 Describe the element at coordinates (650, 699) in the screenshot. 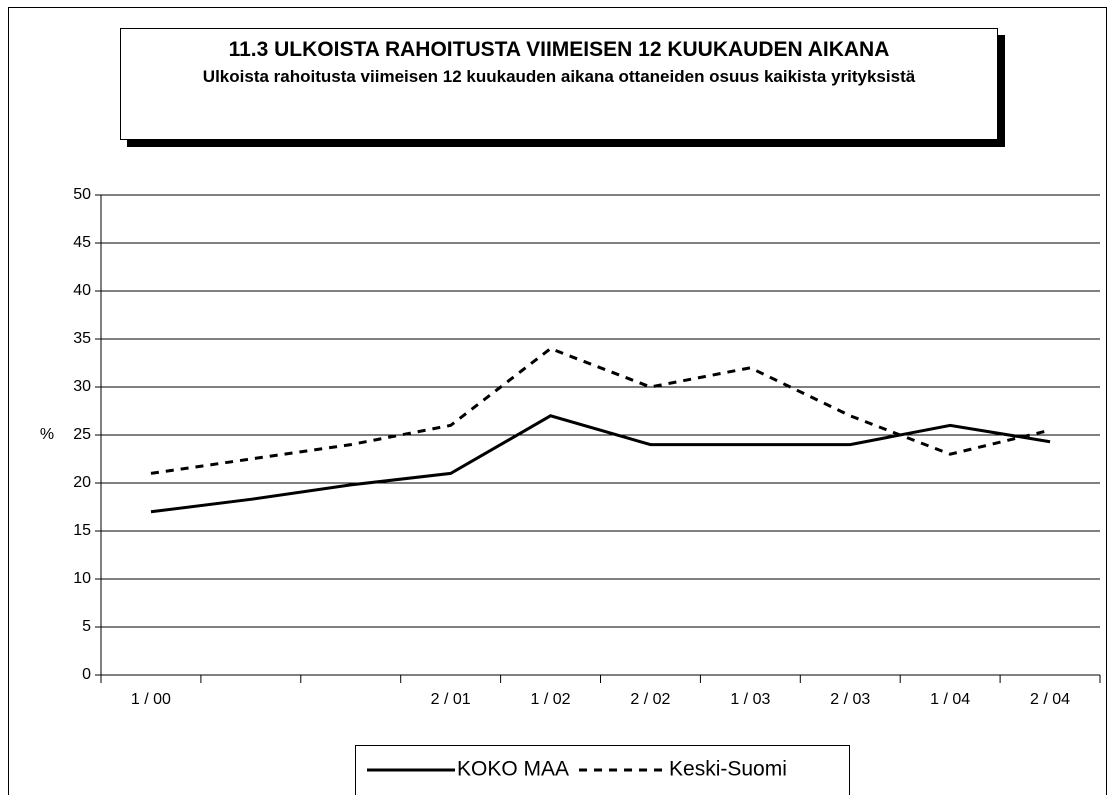

I see `x-tick-label: 2 / 02` at that location.